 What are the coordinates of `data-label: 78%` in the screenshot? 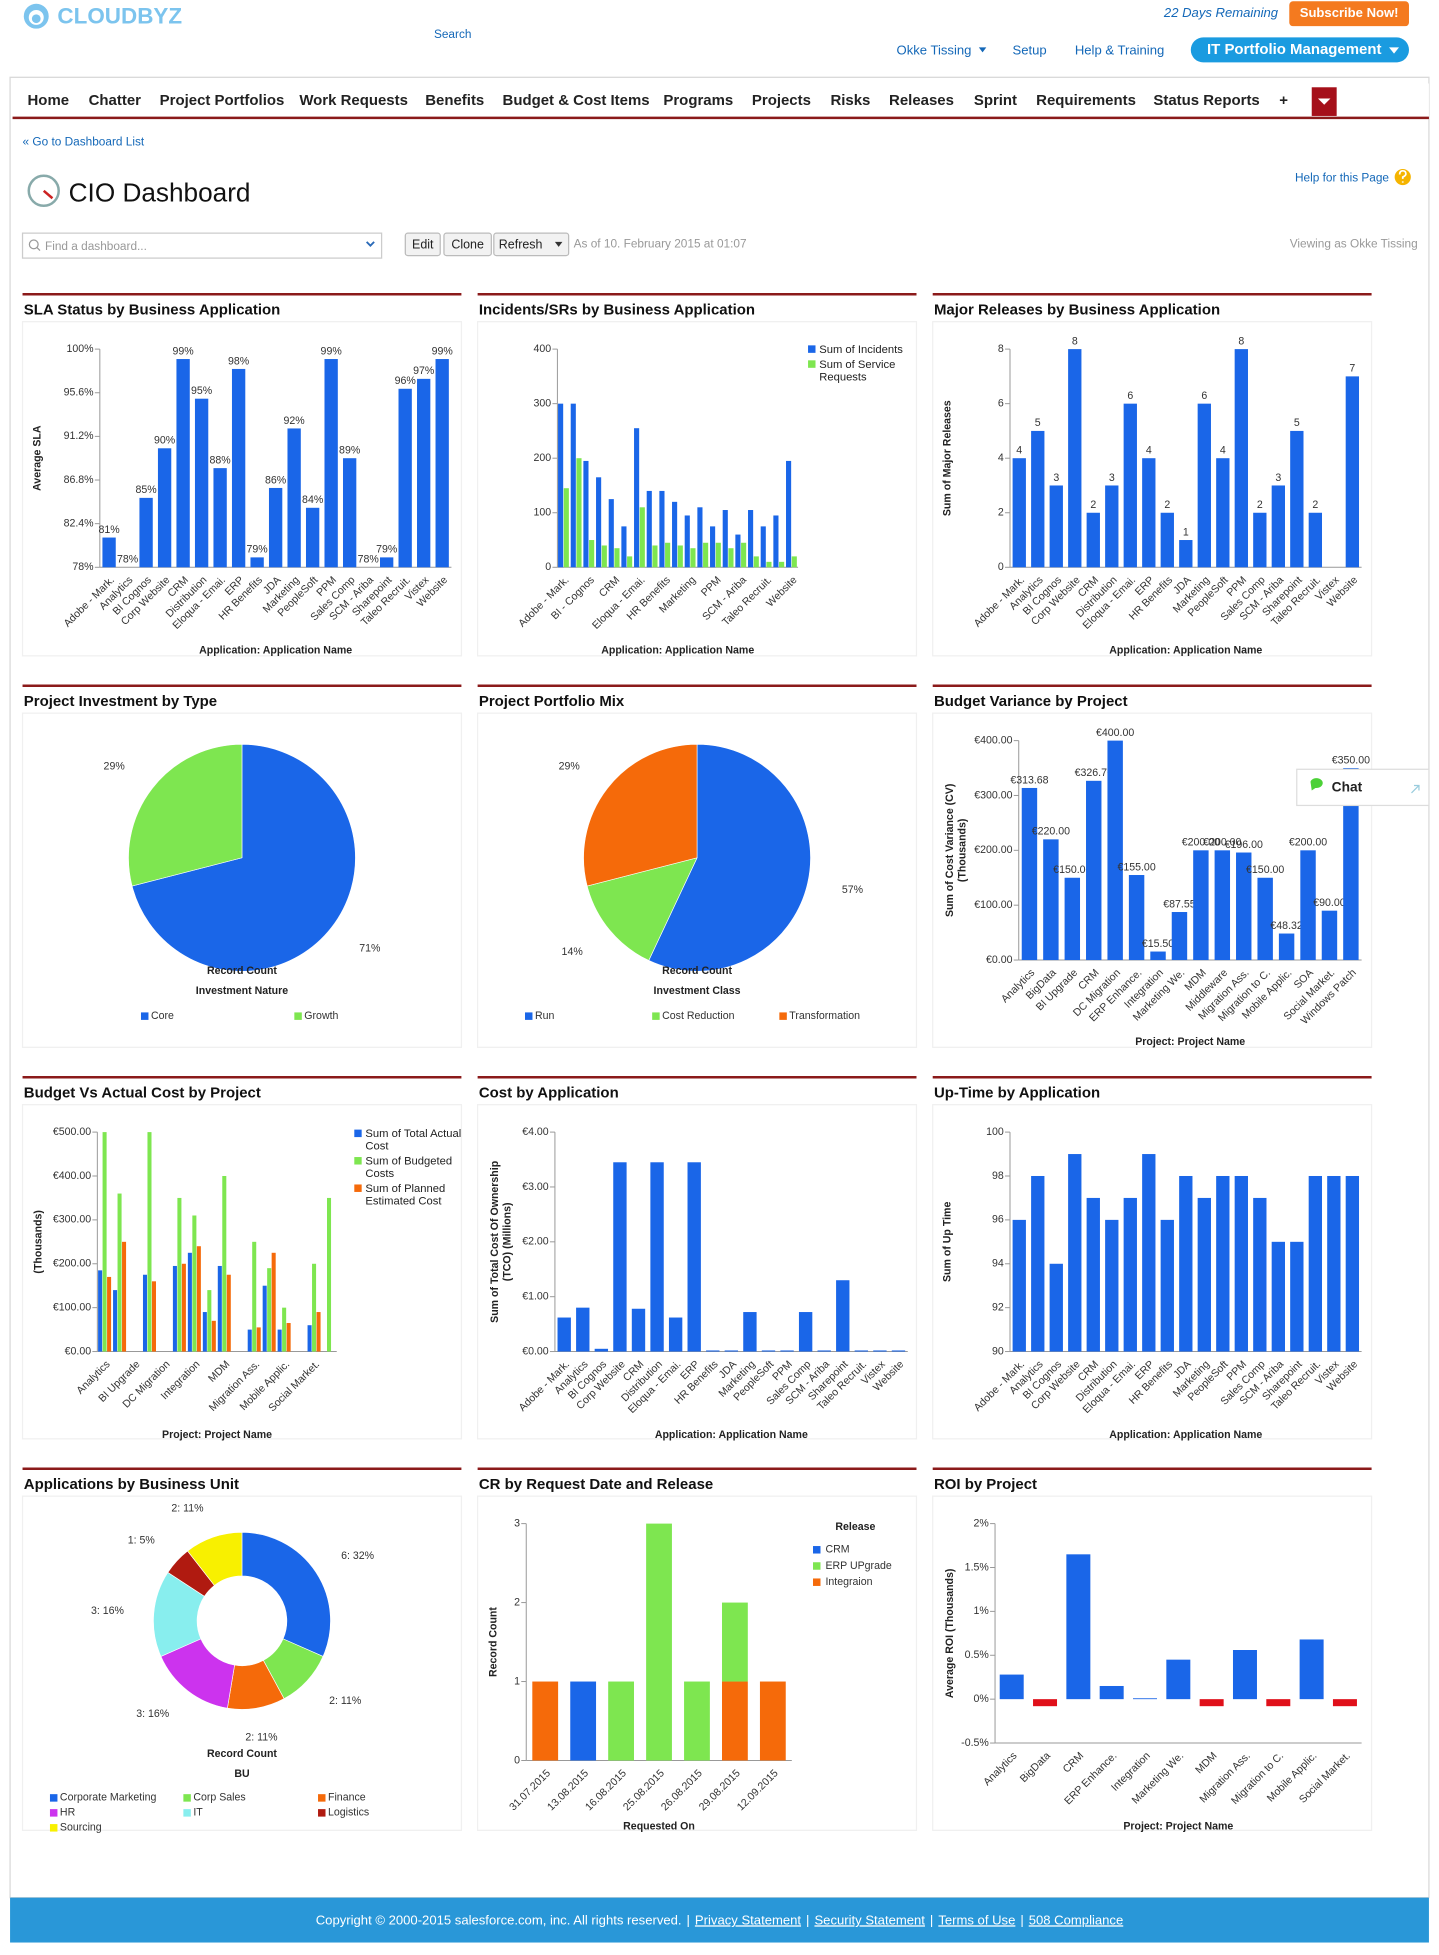 It's located at (128, 560).